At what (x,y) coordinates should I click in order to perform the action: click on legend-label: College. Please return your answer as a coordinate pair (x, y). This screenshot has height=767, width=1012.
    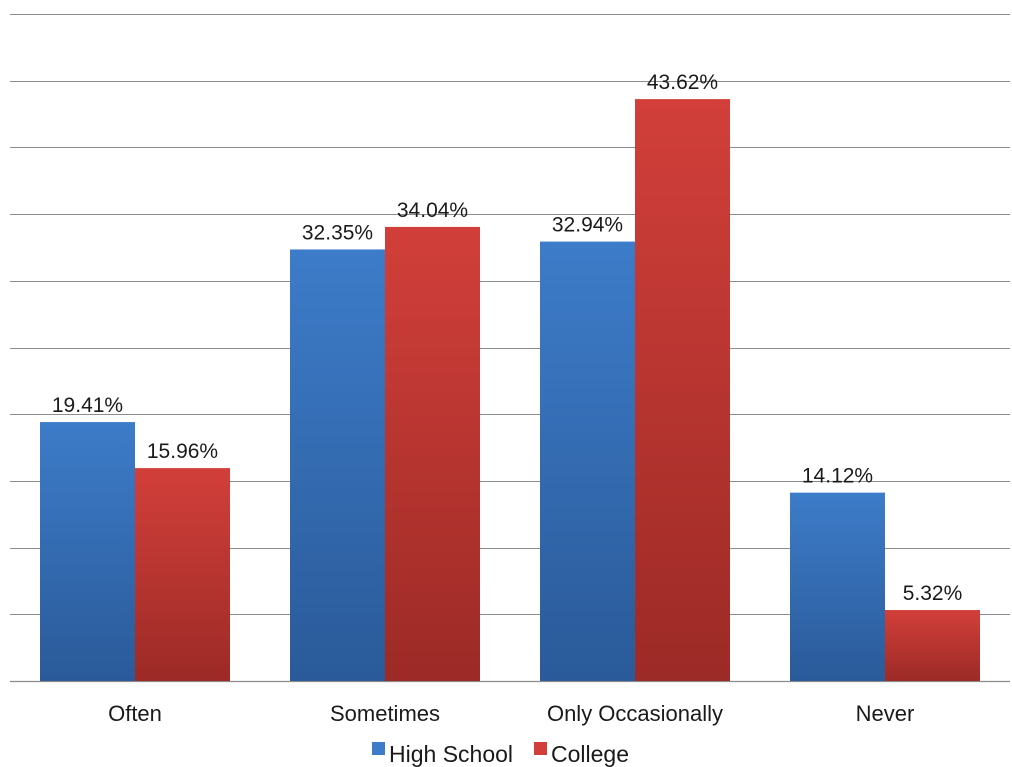
    Looking at the image, I should click on (590, 754).